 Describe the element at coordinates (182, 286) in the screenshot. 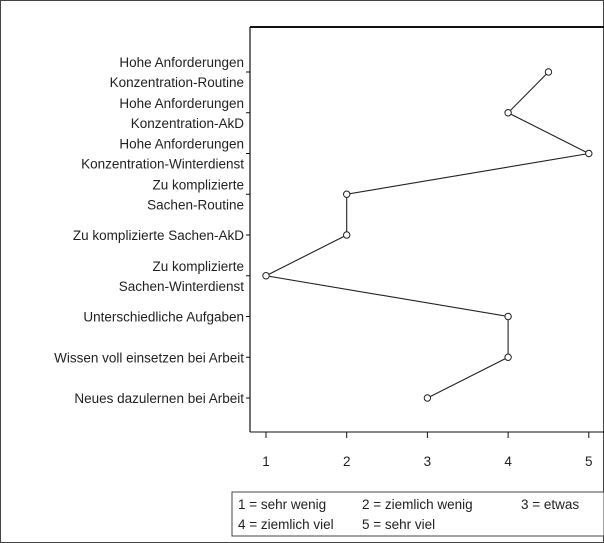

I see `category-label-line: Sachen-Winterdienst` at that location.